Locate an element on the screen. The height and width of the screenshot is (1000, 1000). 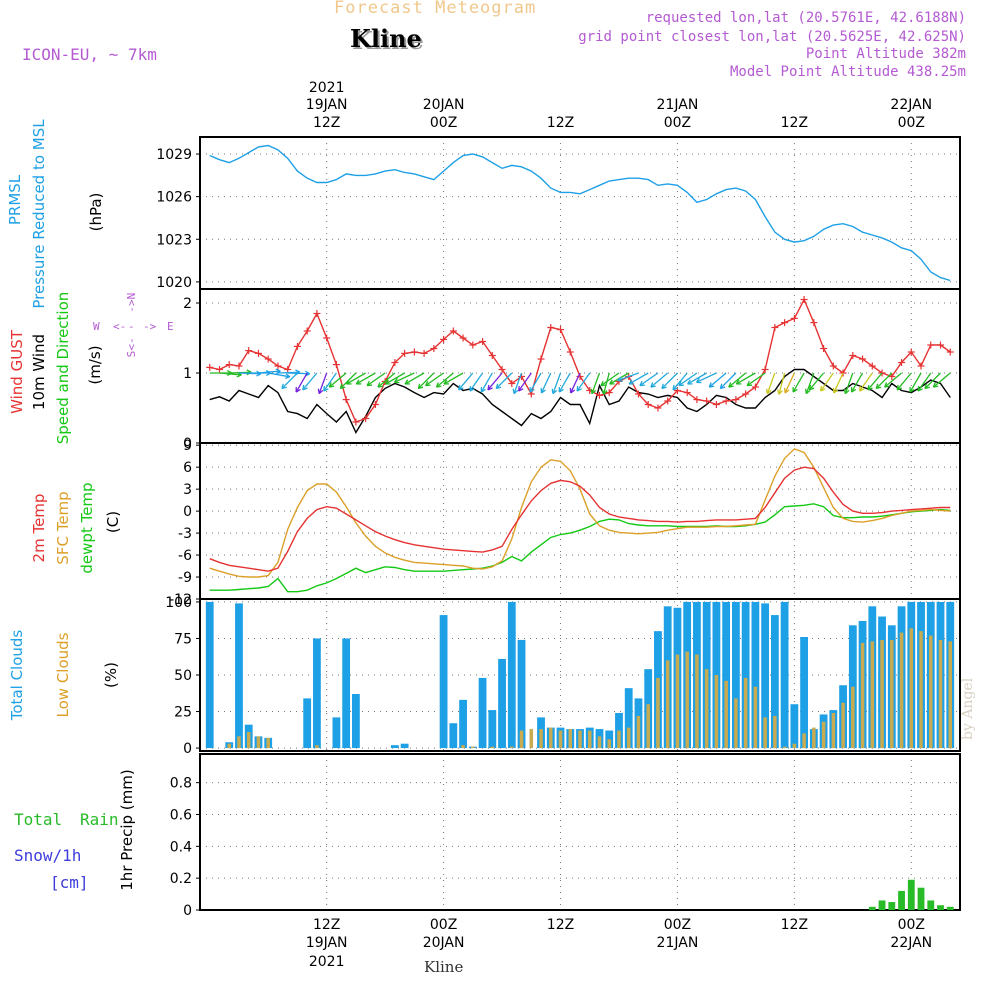
panel-precip: 0 0.2 0.4 0.6 0.8 is located at coordinates (565, 836).